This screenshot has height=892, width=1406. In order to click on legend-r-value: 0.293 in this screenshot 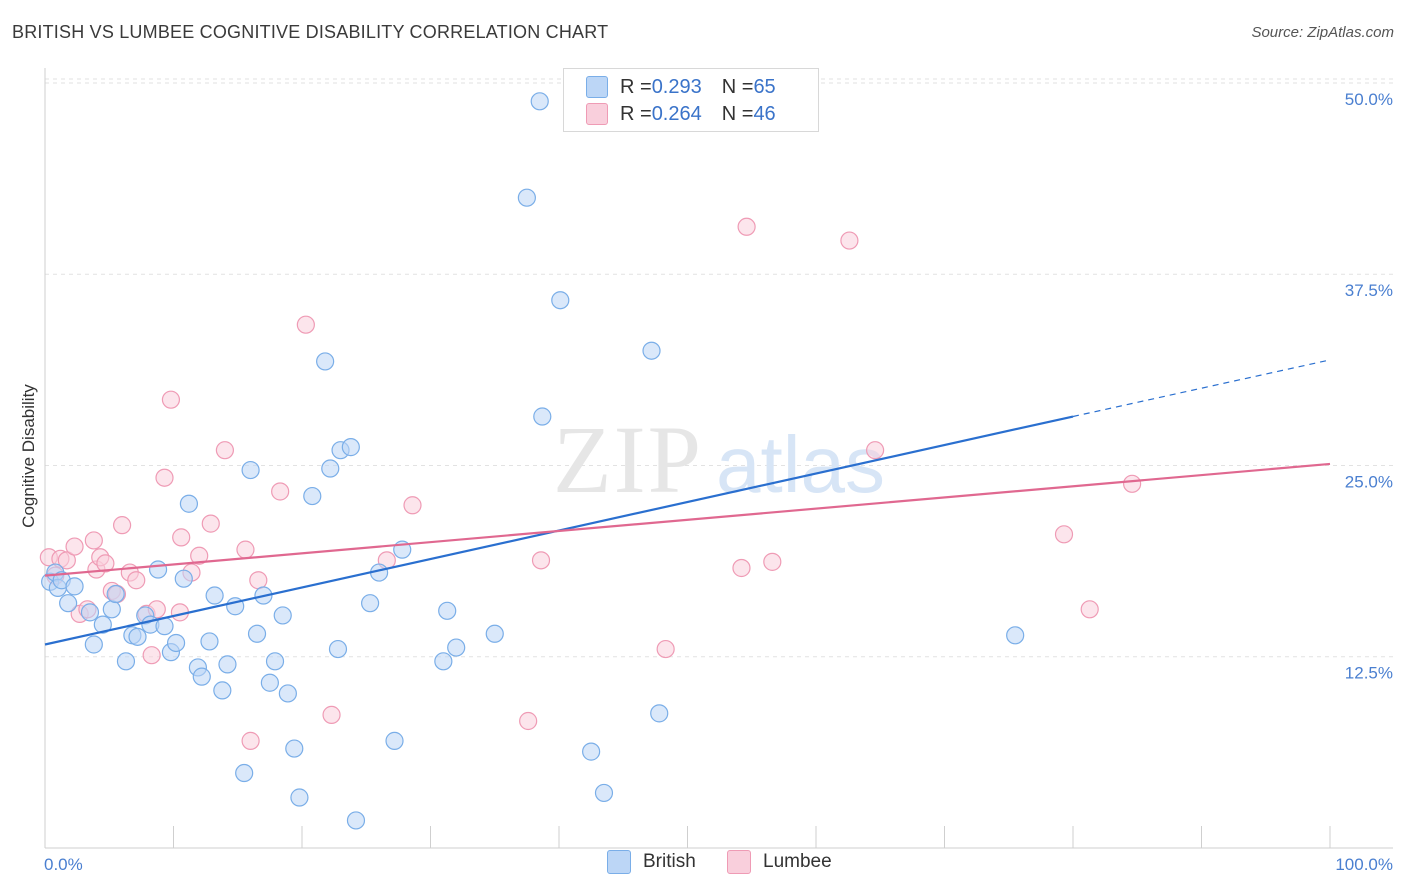, I will do `click(676, 86)`.